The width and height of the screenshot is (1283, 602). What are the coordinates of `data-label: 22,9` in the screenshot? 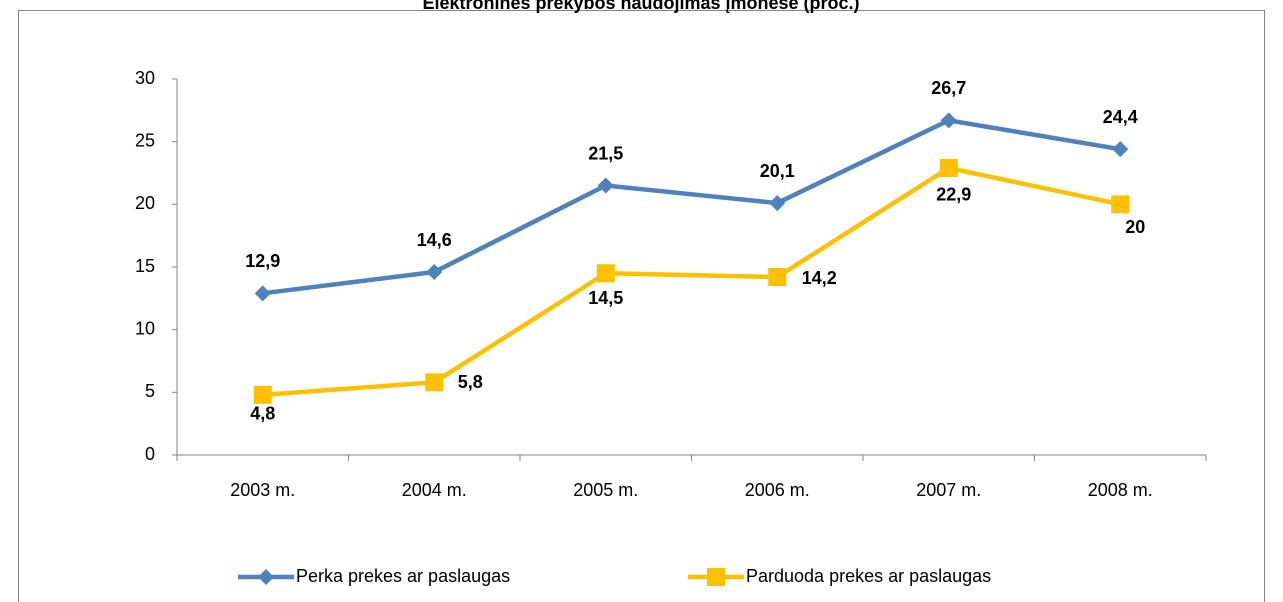 It's located at (953, 195).